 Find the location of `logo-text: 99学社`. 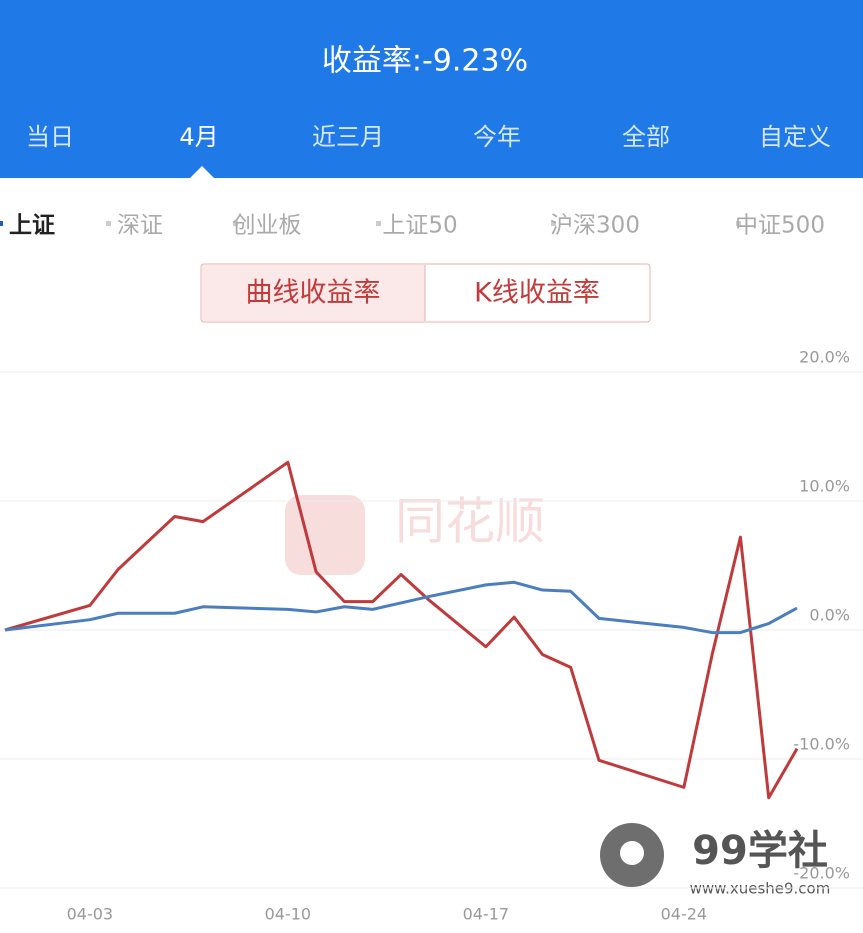

logo-text: 99学社 is located at coordinates (760, 851).